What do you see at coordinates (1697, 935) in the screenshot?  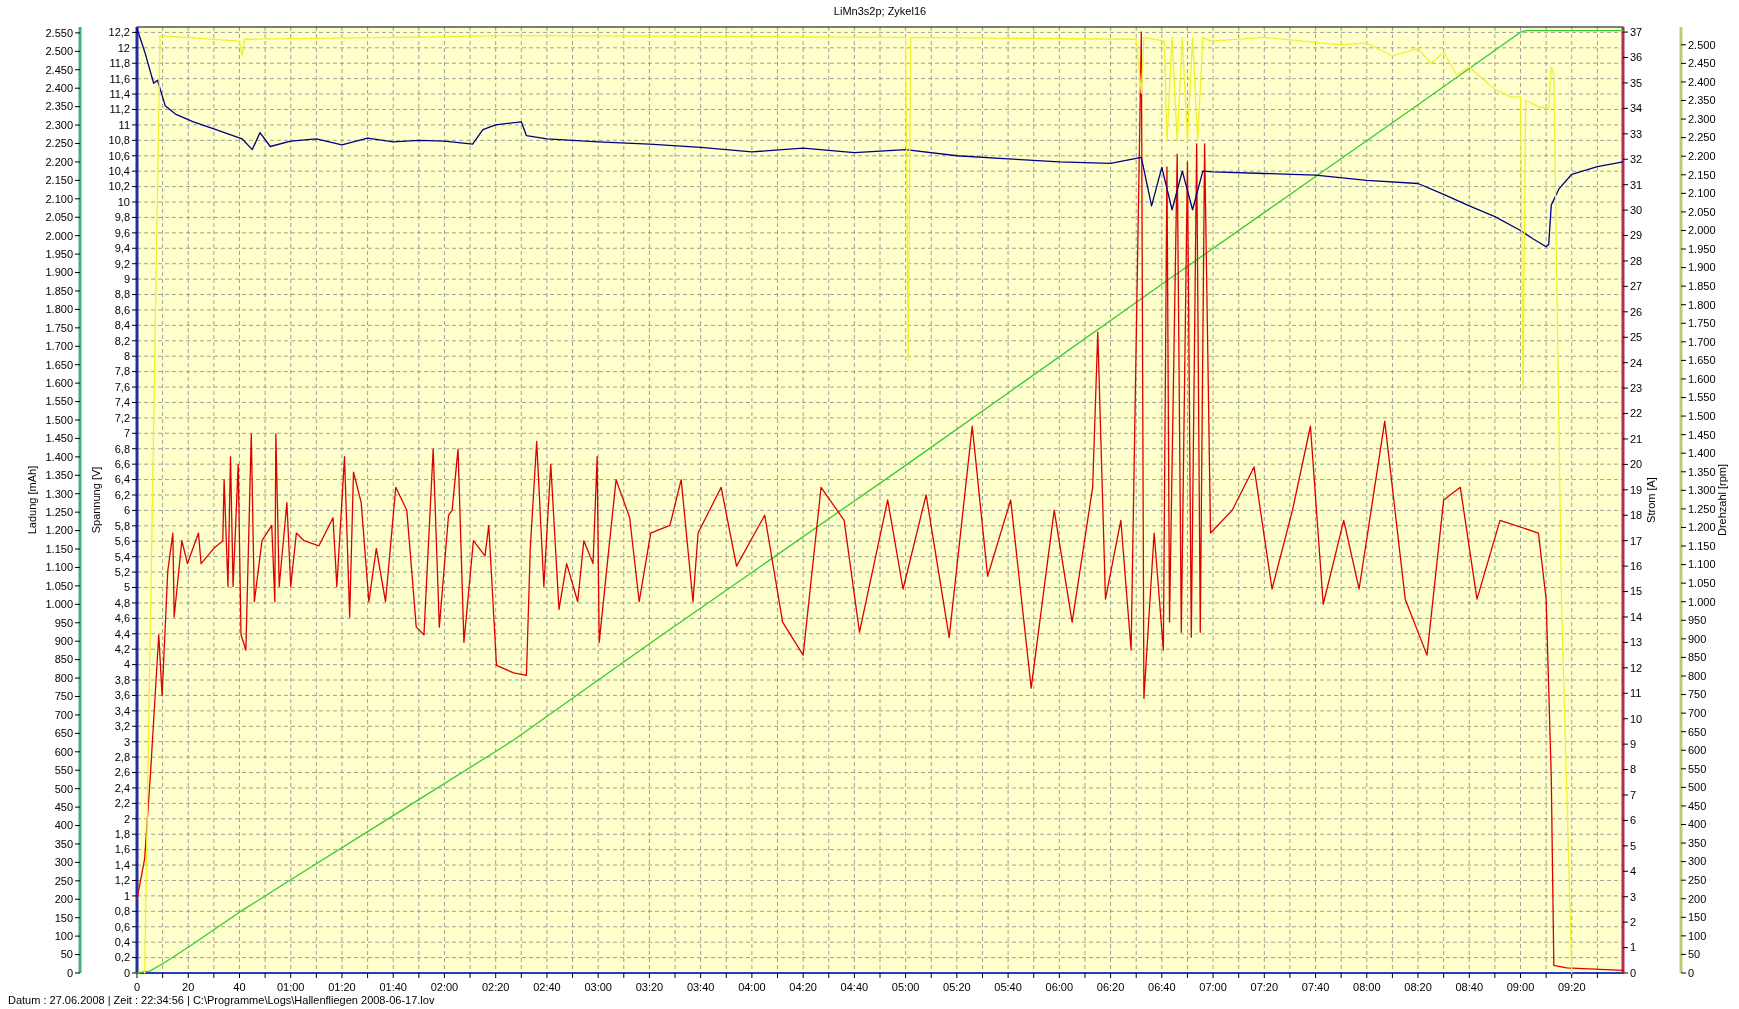 I see `y-tick-label: 100` at bounding box center [1697, 935].